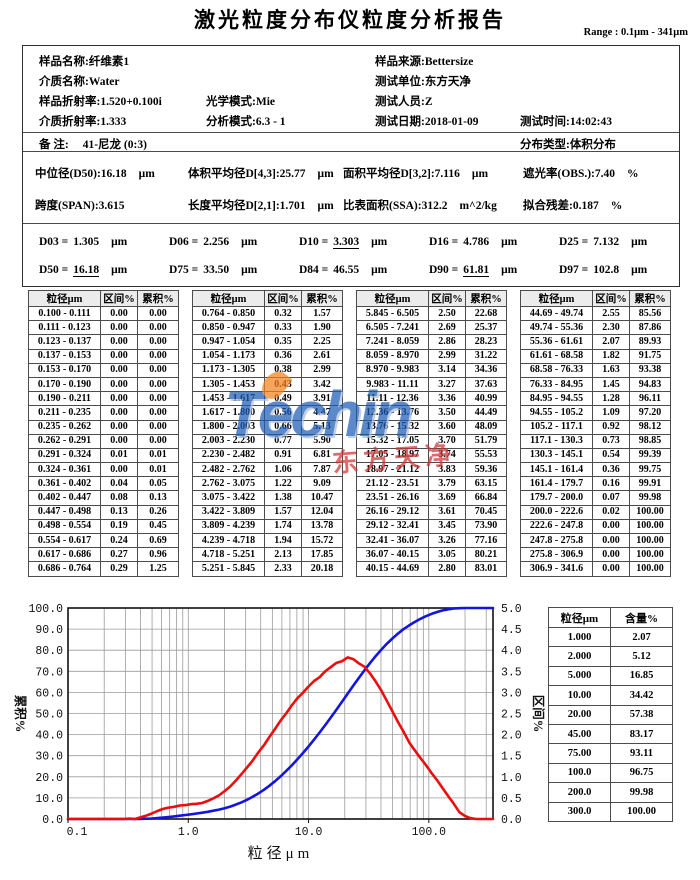  Describe the element at coordinates (511, 736) in the screenshot. I see `right-axis-tick-label: 2.0` at that location.